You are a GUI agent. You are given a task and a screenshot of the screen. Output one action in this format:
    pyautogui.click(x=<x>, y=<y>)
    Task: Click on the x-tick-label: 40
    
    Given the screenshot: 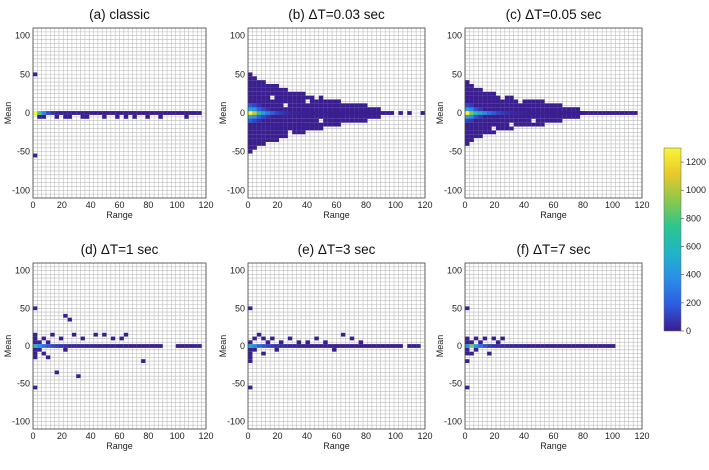 What is the action you would take?
    pyautogui.click(x=91, y=205)
    